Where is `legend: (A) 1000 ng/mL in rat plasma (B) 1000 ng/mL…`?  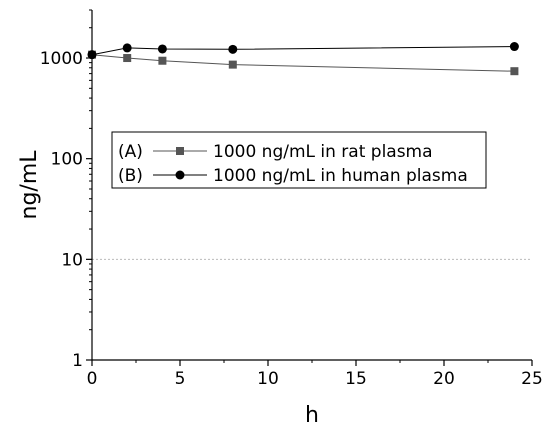 legend: (A) 1000 ng/mL in rat plasma (B) 1000 ng/mL… is located at coordinates (299, 160).